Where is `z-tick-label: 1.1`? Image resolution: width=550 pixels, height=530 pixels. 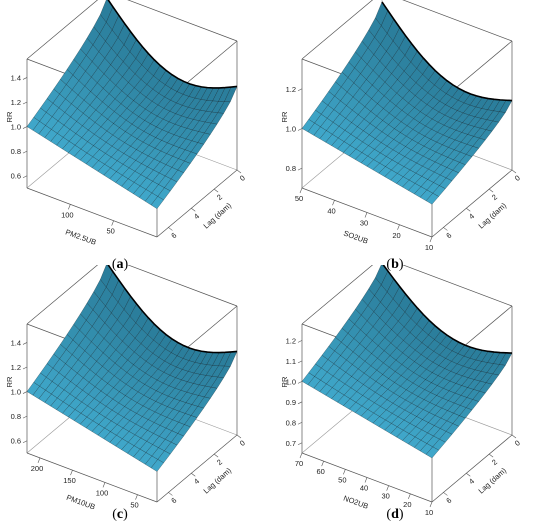
z-tick-label: 1.1 is located at coordinates (291, 361).